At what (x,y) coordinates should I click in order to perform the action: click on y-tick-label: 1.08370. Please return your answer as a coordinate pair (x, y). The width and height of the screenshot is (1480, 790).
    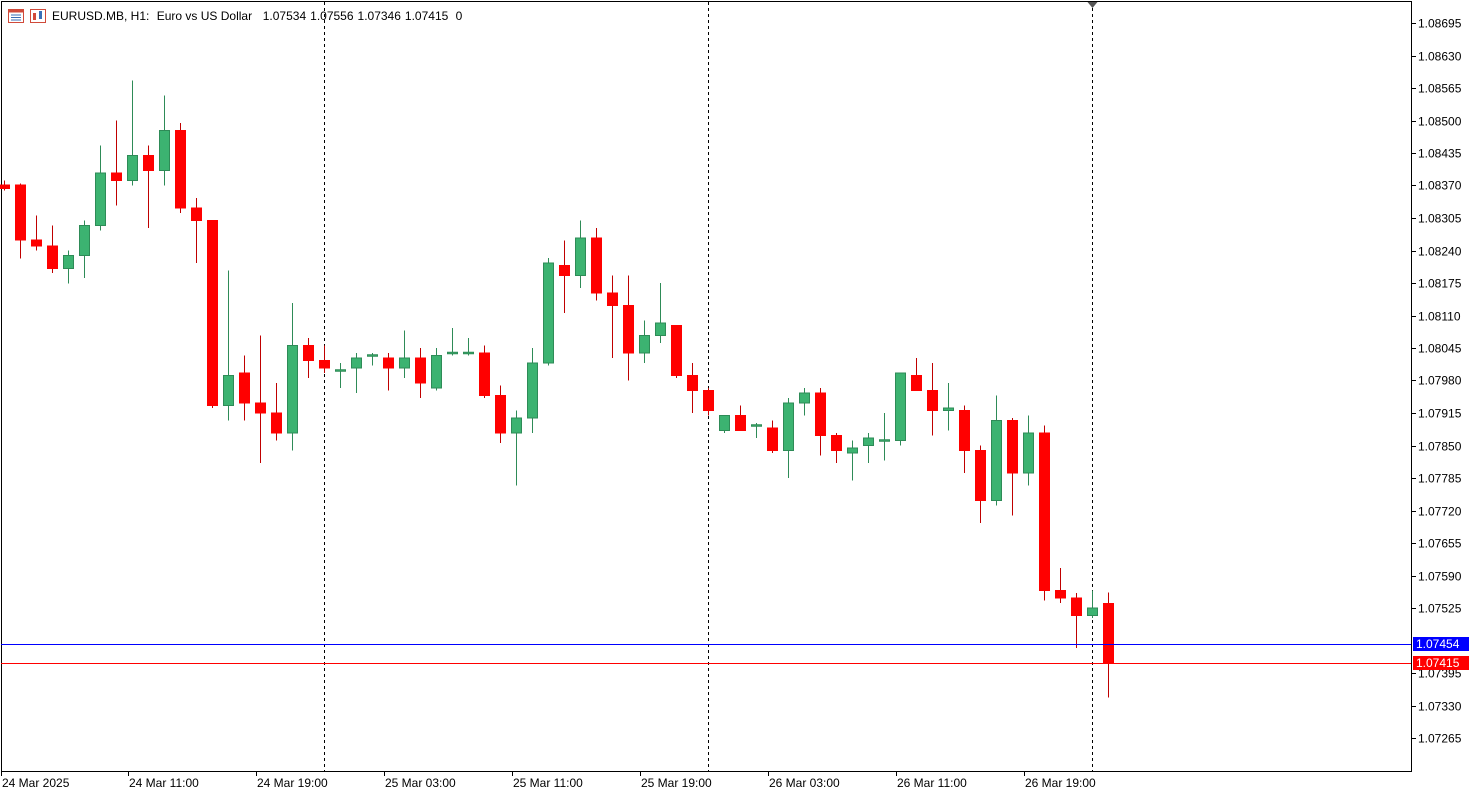
    Looking at the image, I should click on (1440, 186).